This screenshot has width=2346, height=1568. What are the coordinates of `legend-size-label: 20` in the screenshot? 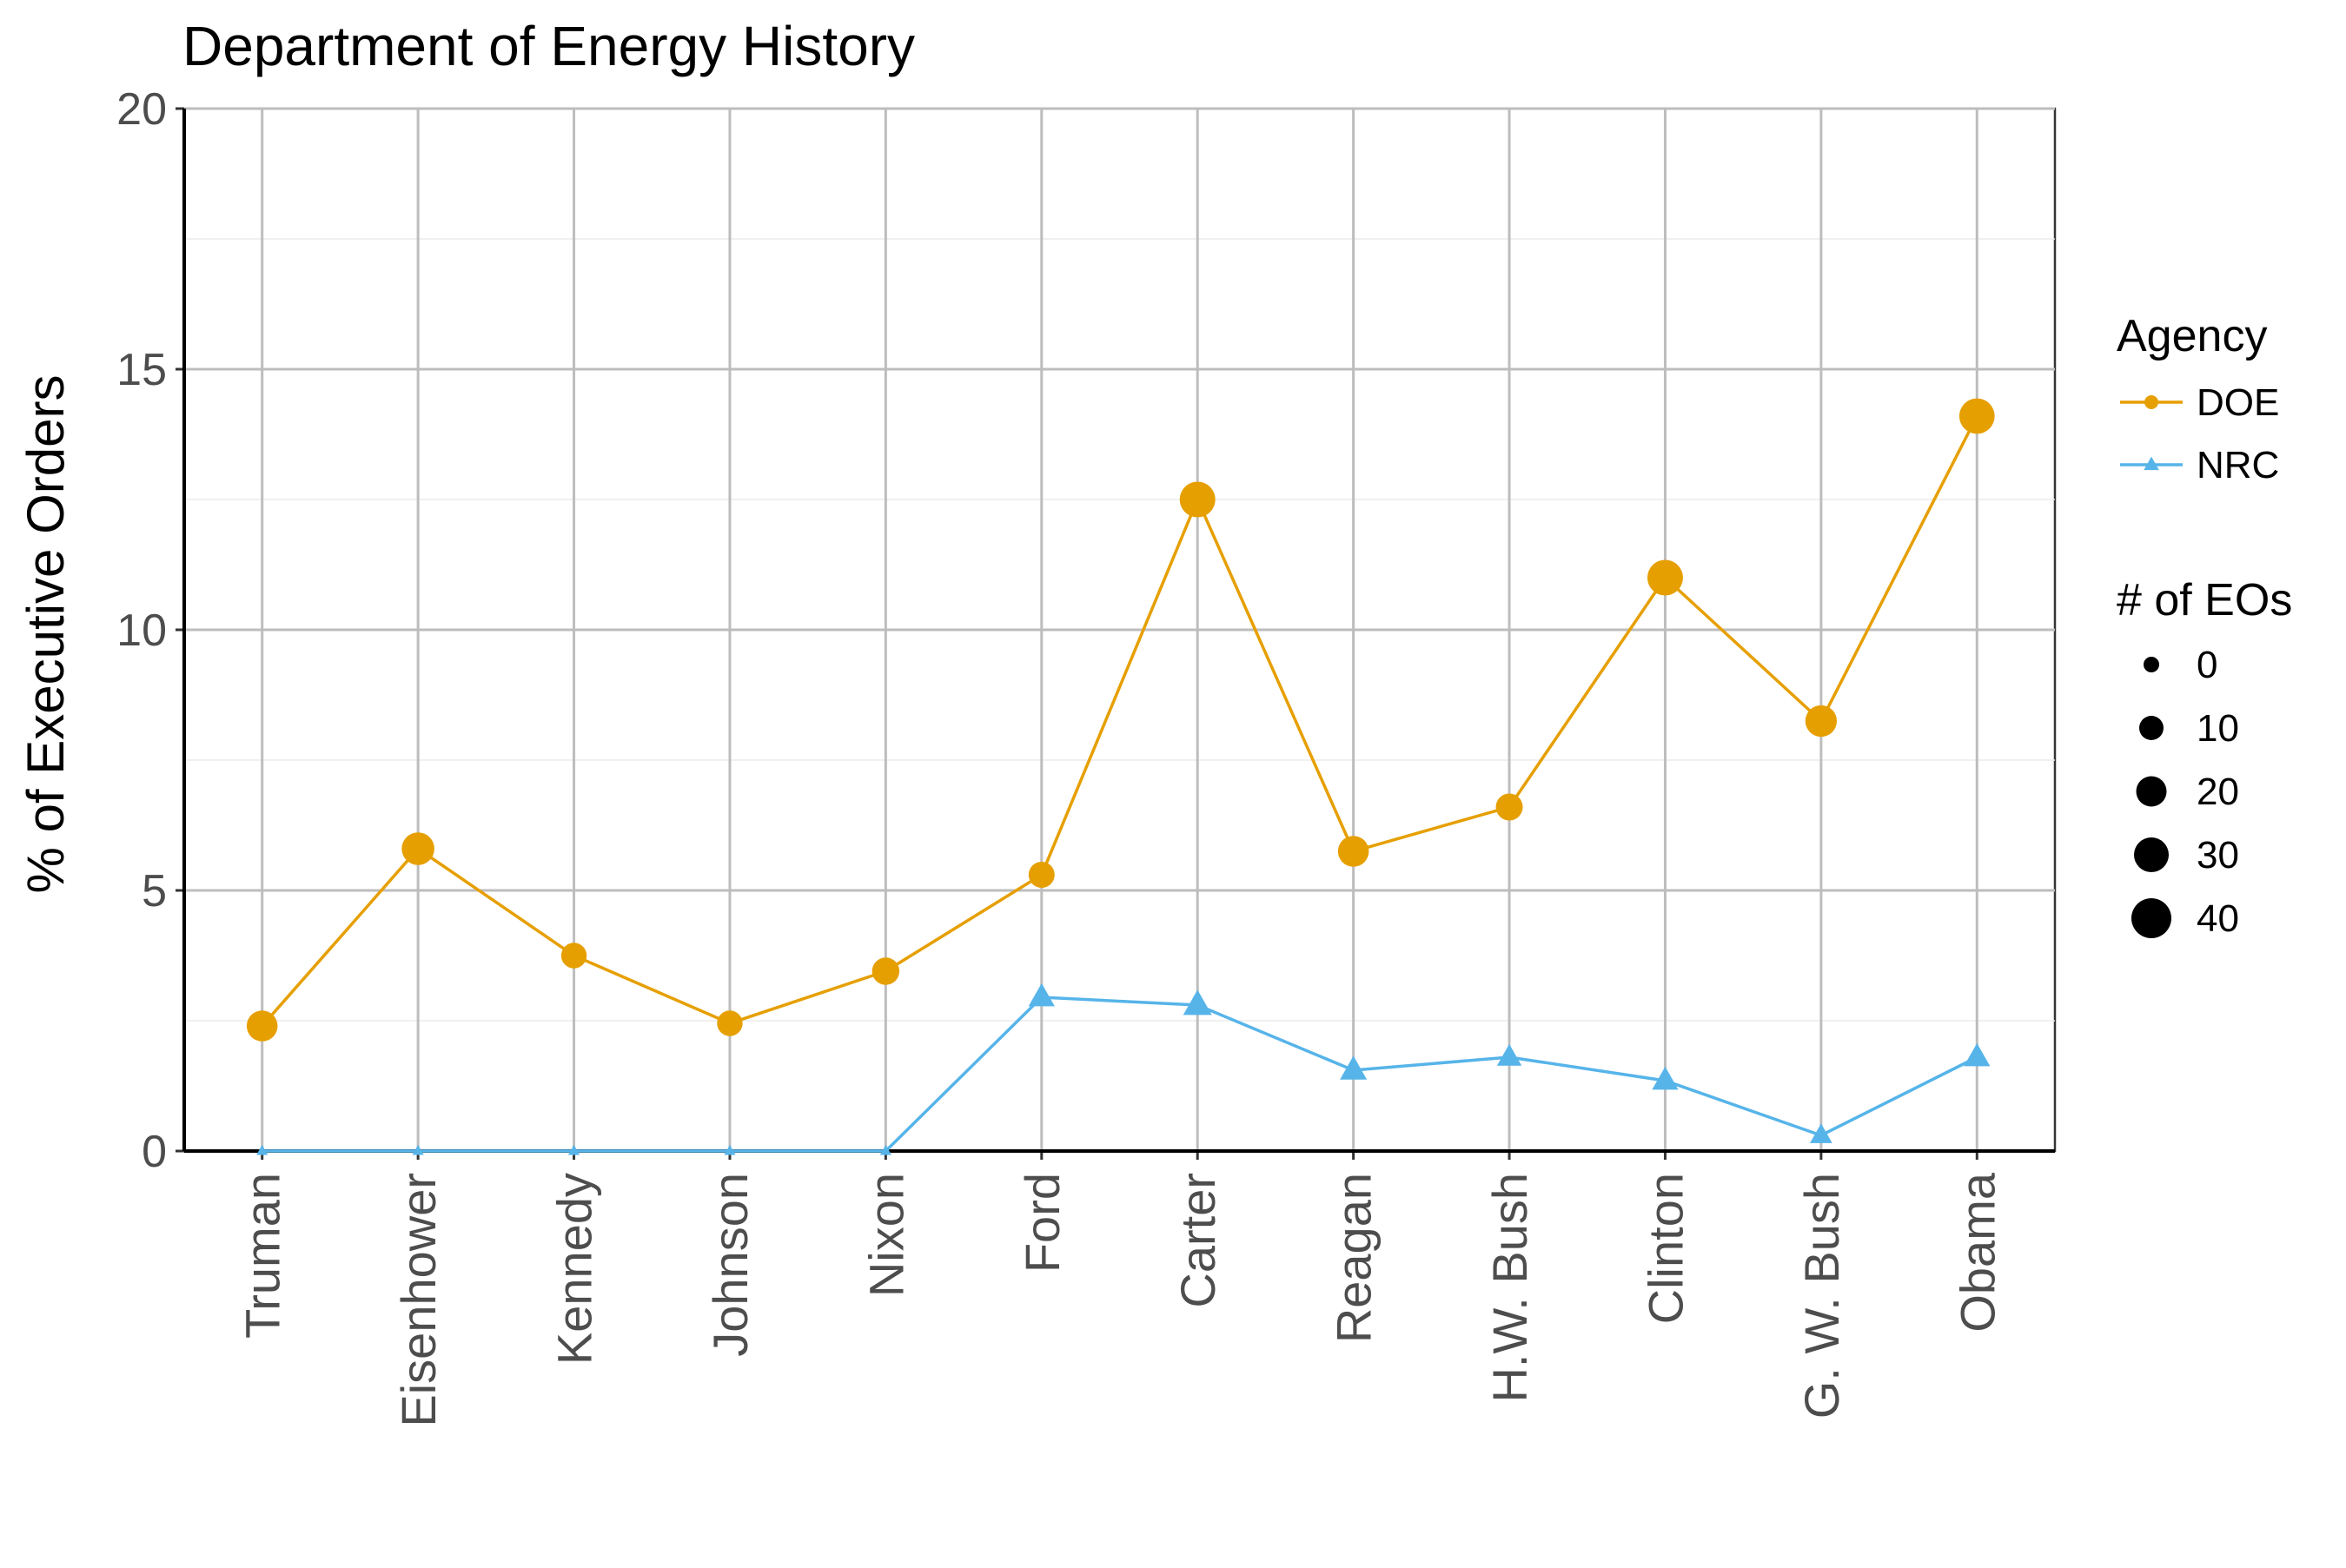 It's located at (2218, 792).